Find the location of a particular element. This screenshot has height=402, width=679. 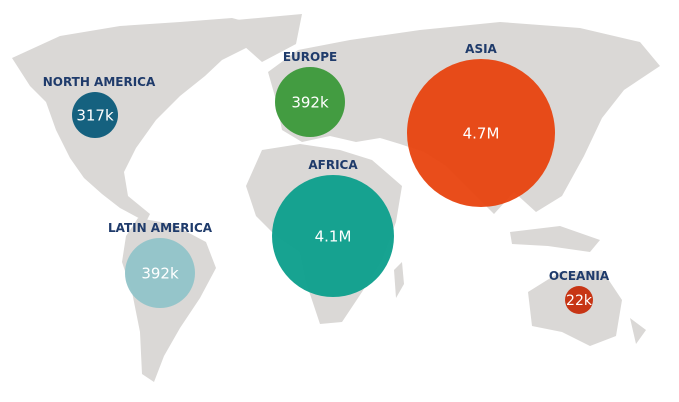

region-name: OCEANIA is located at coordinates (579, 276).